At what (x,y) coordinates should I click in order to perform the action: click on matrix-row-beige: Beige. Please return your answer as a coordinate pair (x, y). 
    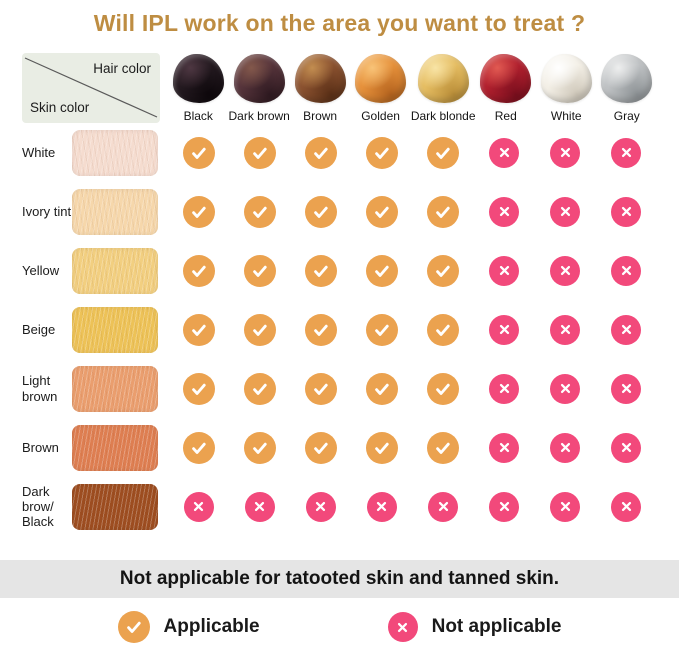
    Looking at the image, I should click on (339, 329).